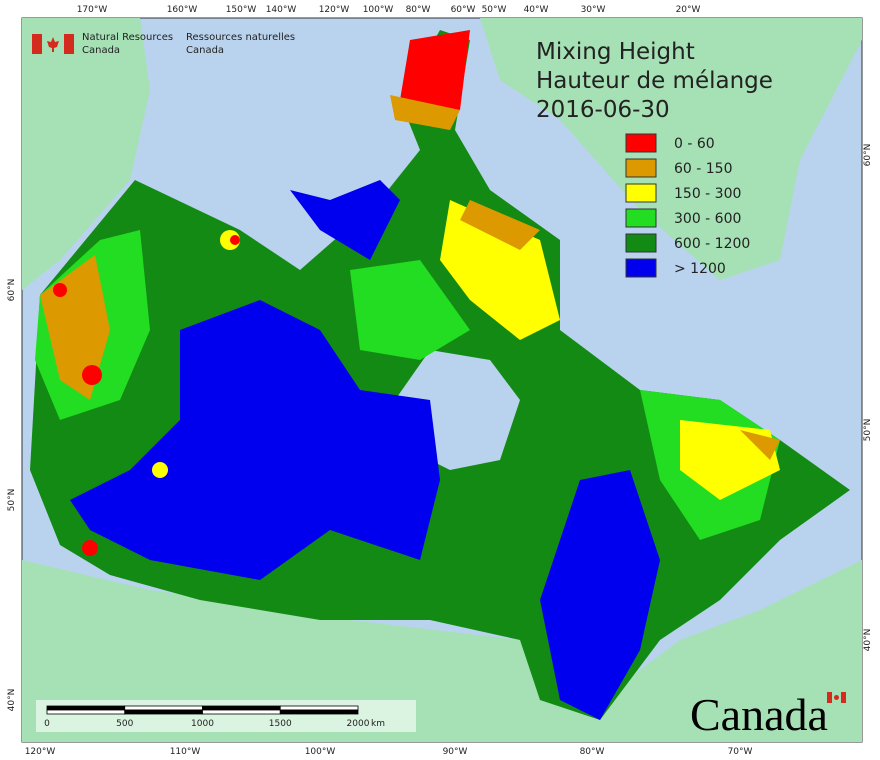  What do you see at coordinates (86, 154) in the screenshot?
I see `alaska` at bounding box center [86, 154].